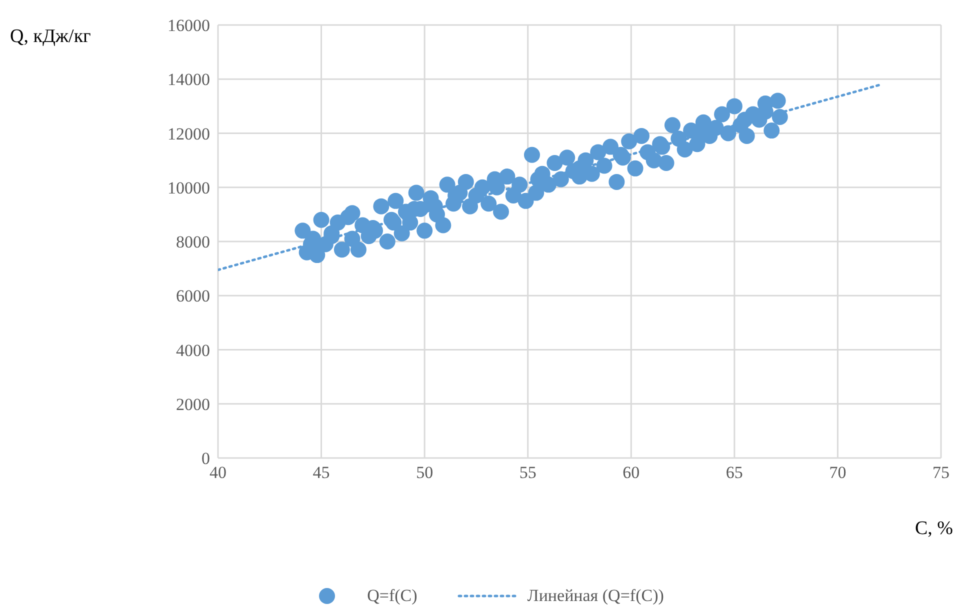  I want to click on x-tick-label: 75, so click(941, 472).